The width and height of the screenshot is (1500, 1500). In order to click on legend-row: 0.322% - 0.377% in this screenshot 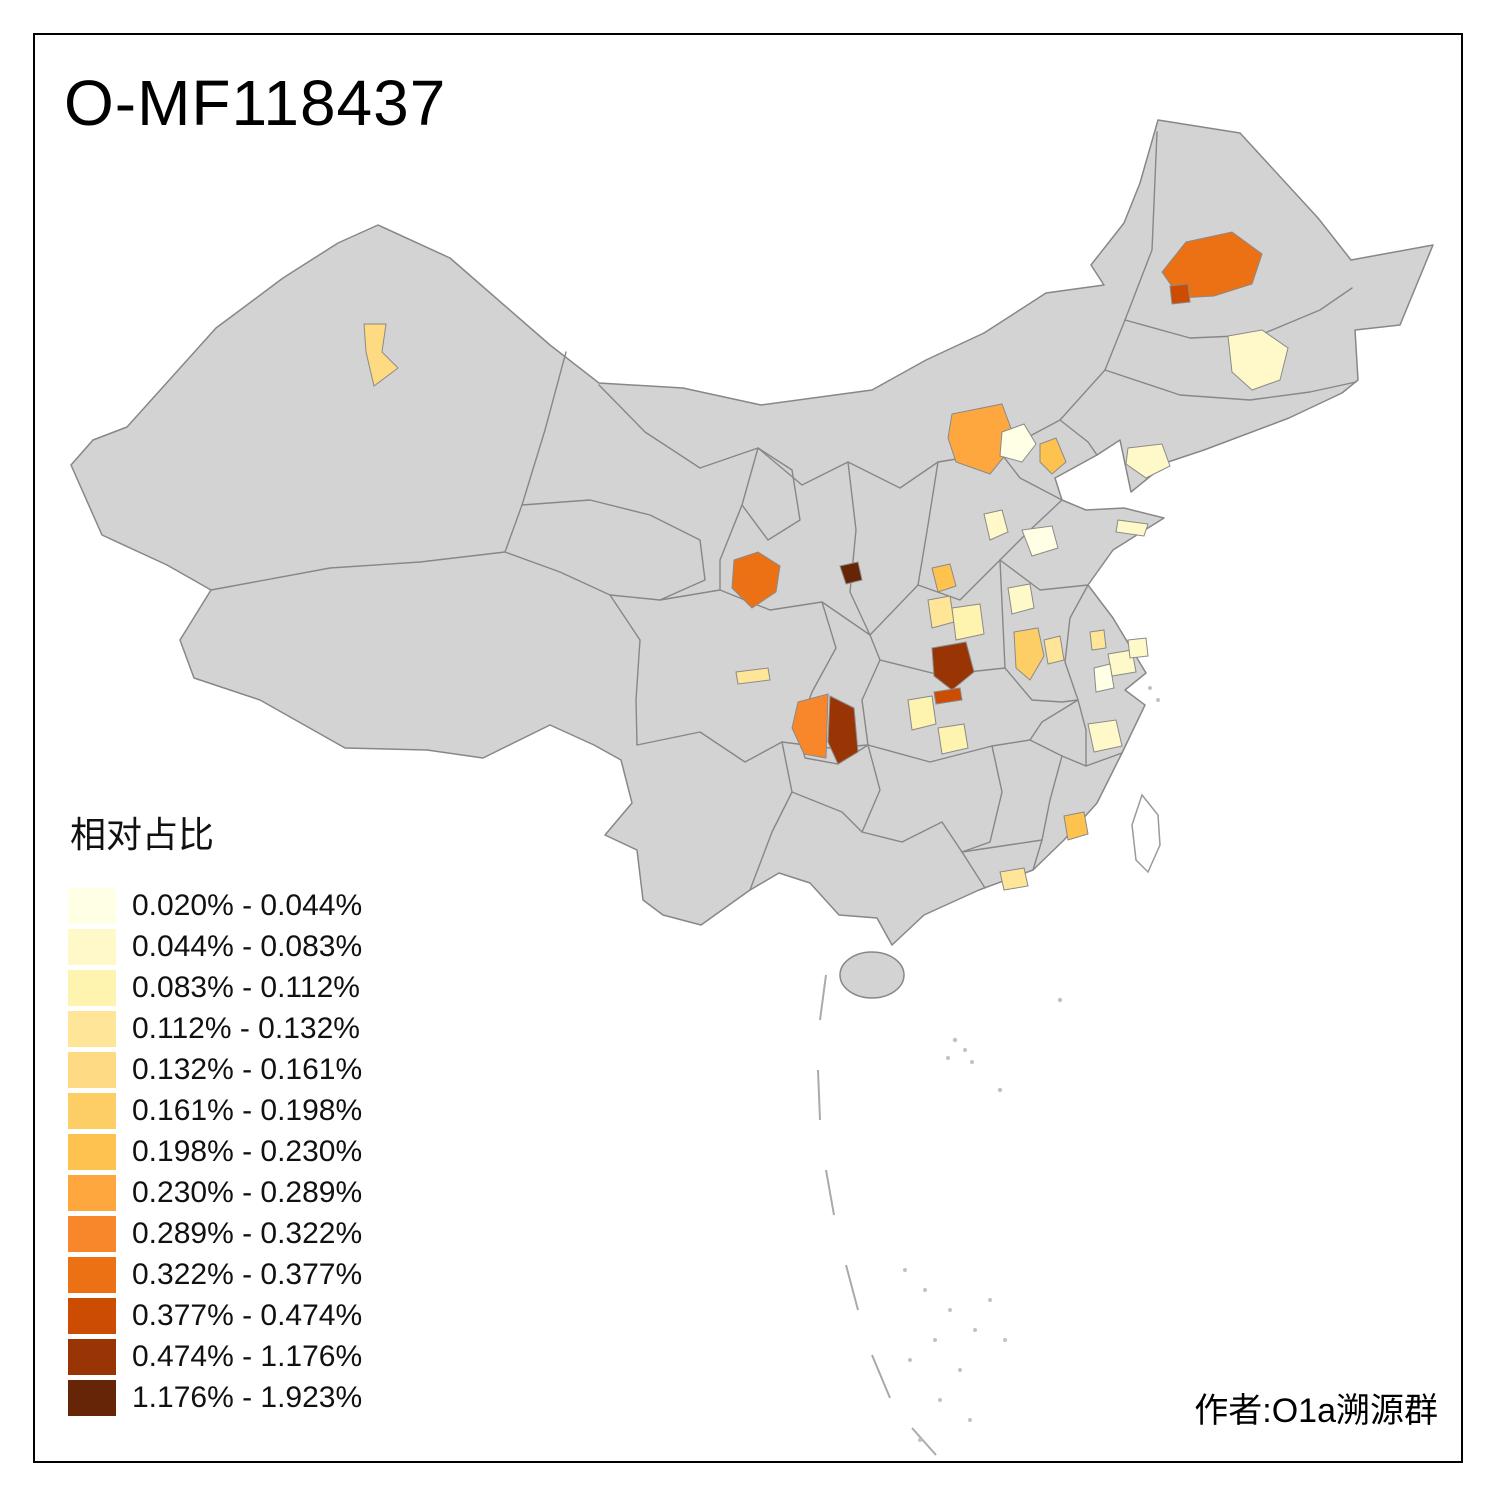, I will do `click(215, 1275)`.